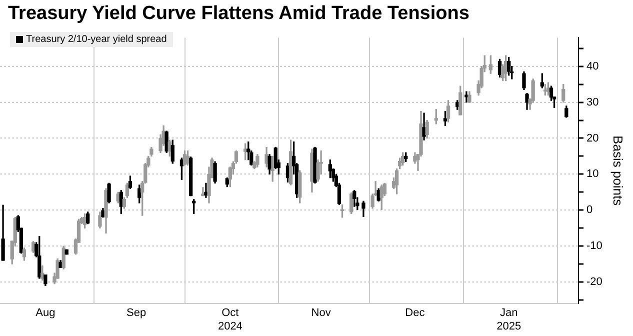 The image size is (633, 336). What do you see at coordinates (96, 39) in the screenshot?
I see `legend-label: Treasury 2/10-year yield spread` at bounding box center [96, 39].